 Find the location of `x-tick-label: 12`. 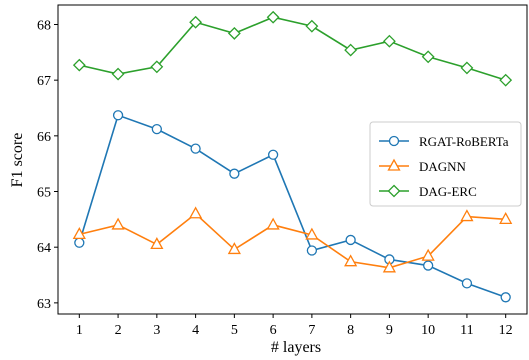

x-tick-label: 12 is located at coordinates (506, 330).